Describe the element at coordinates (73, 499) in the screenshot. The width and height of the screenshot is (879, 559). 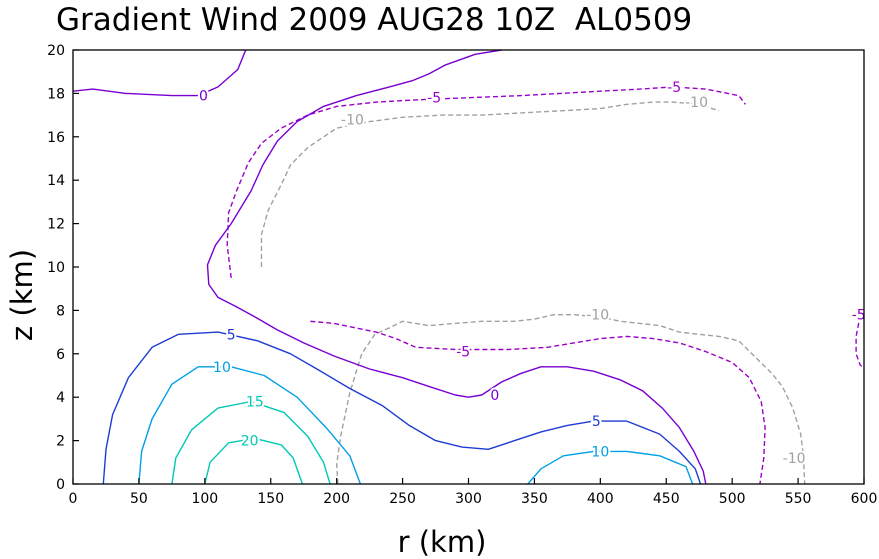
I see `x-tick-label: 0` at that location.